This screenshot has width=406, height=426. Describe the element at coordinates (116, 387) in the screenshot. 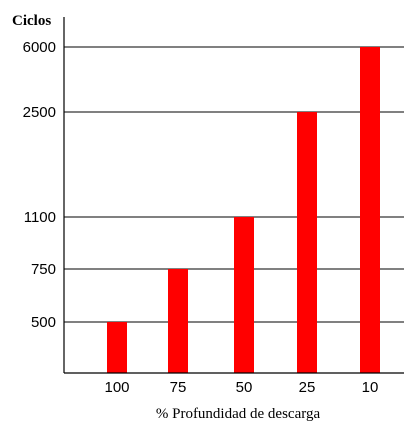

I see `x-tick-label: 100` at that location.